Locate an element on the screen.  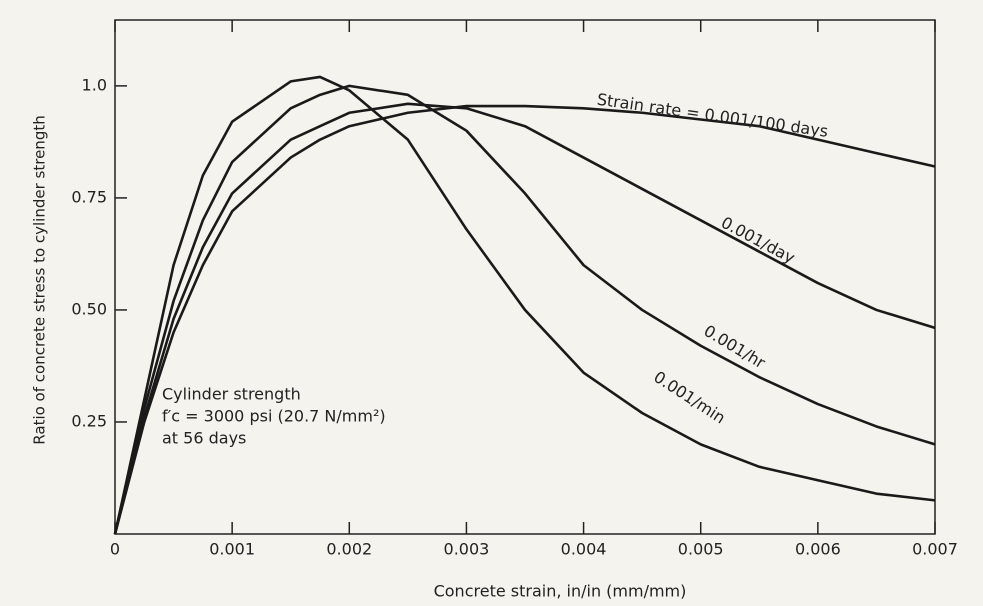
x-tick-label: 0.006 is located at coordinates (818, 549).